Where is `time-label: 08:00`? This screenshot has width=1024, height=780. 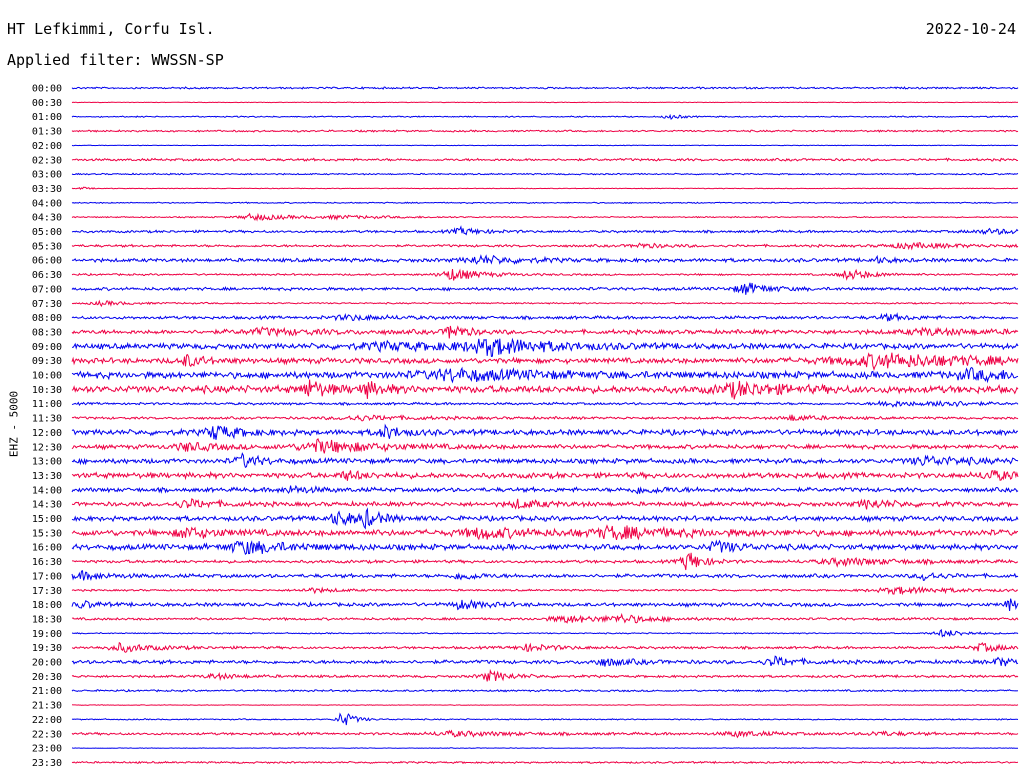 time-label: 08:00 is located at coordinates (47, 318).